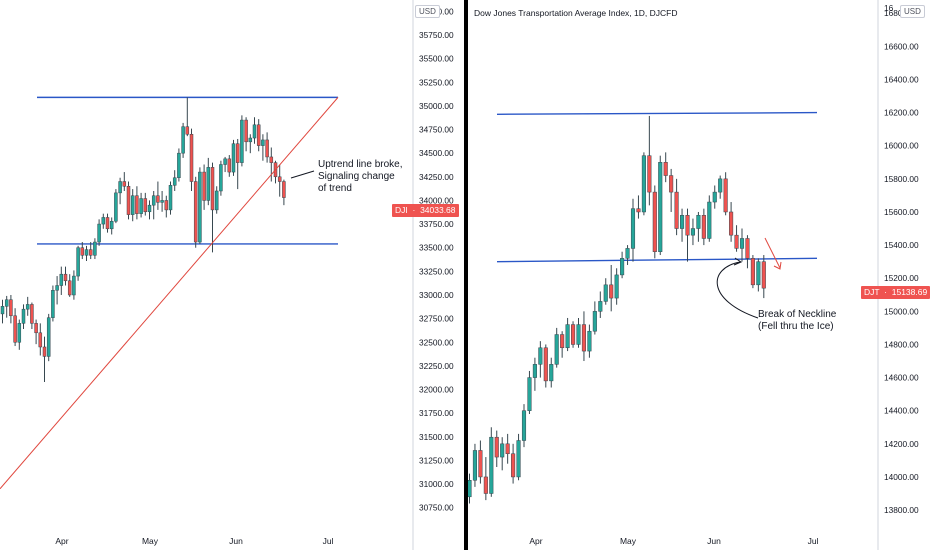  What do you see at coordinates (628, 541) in the screenshot?
I see `x-tick-label: May` at bounding box center [628, 541].